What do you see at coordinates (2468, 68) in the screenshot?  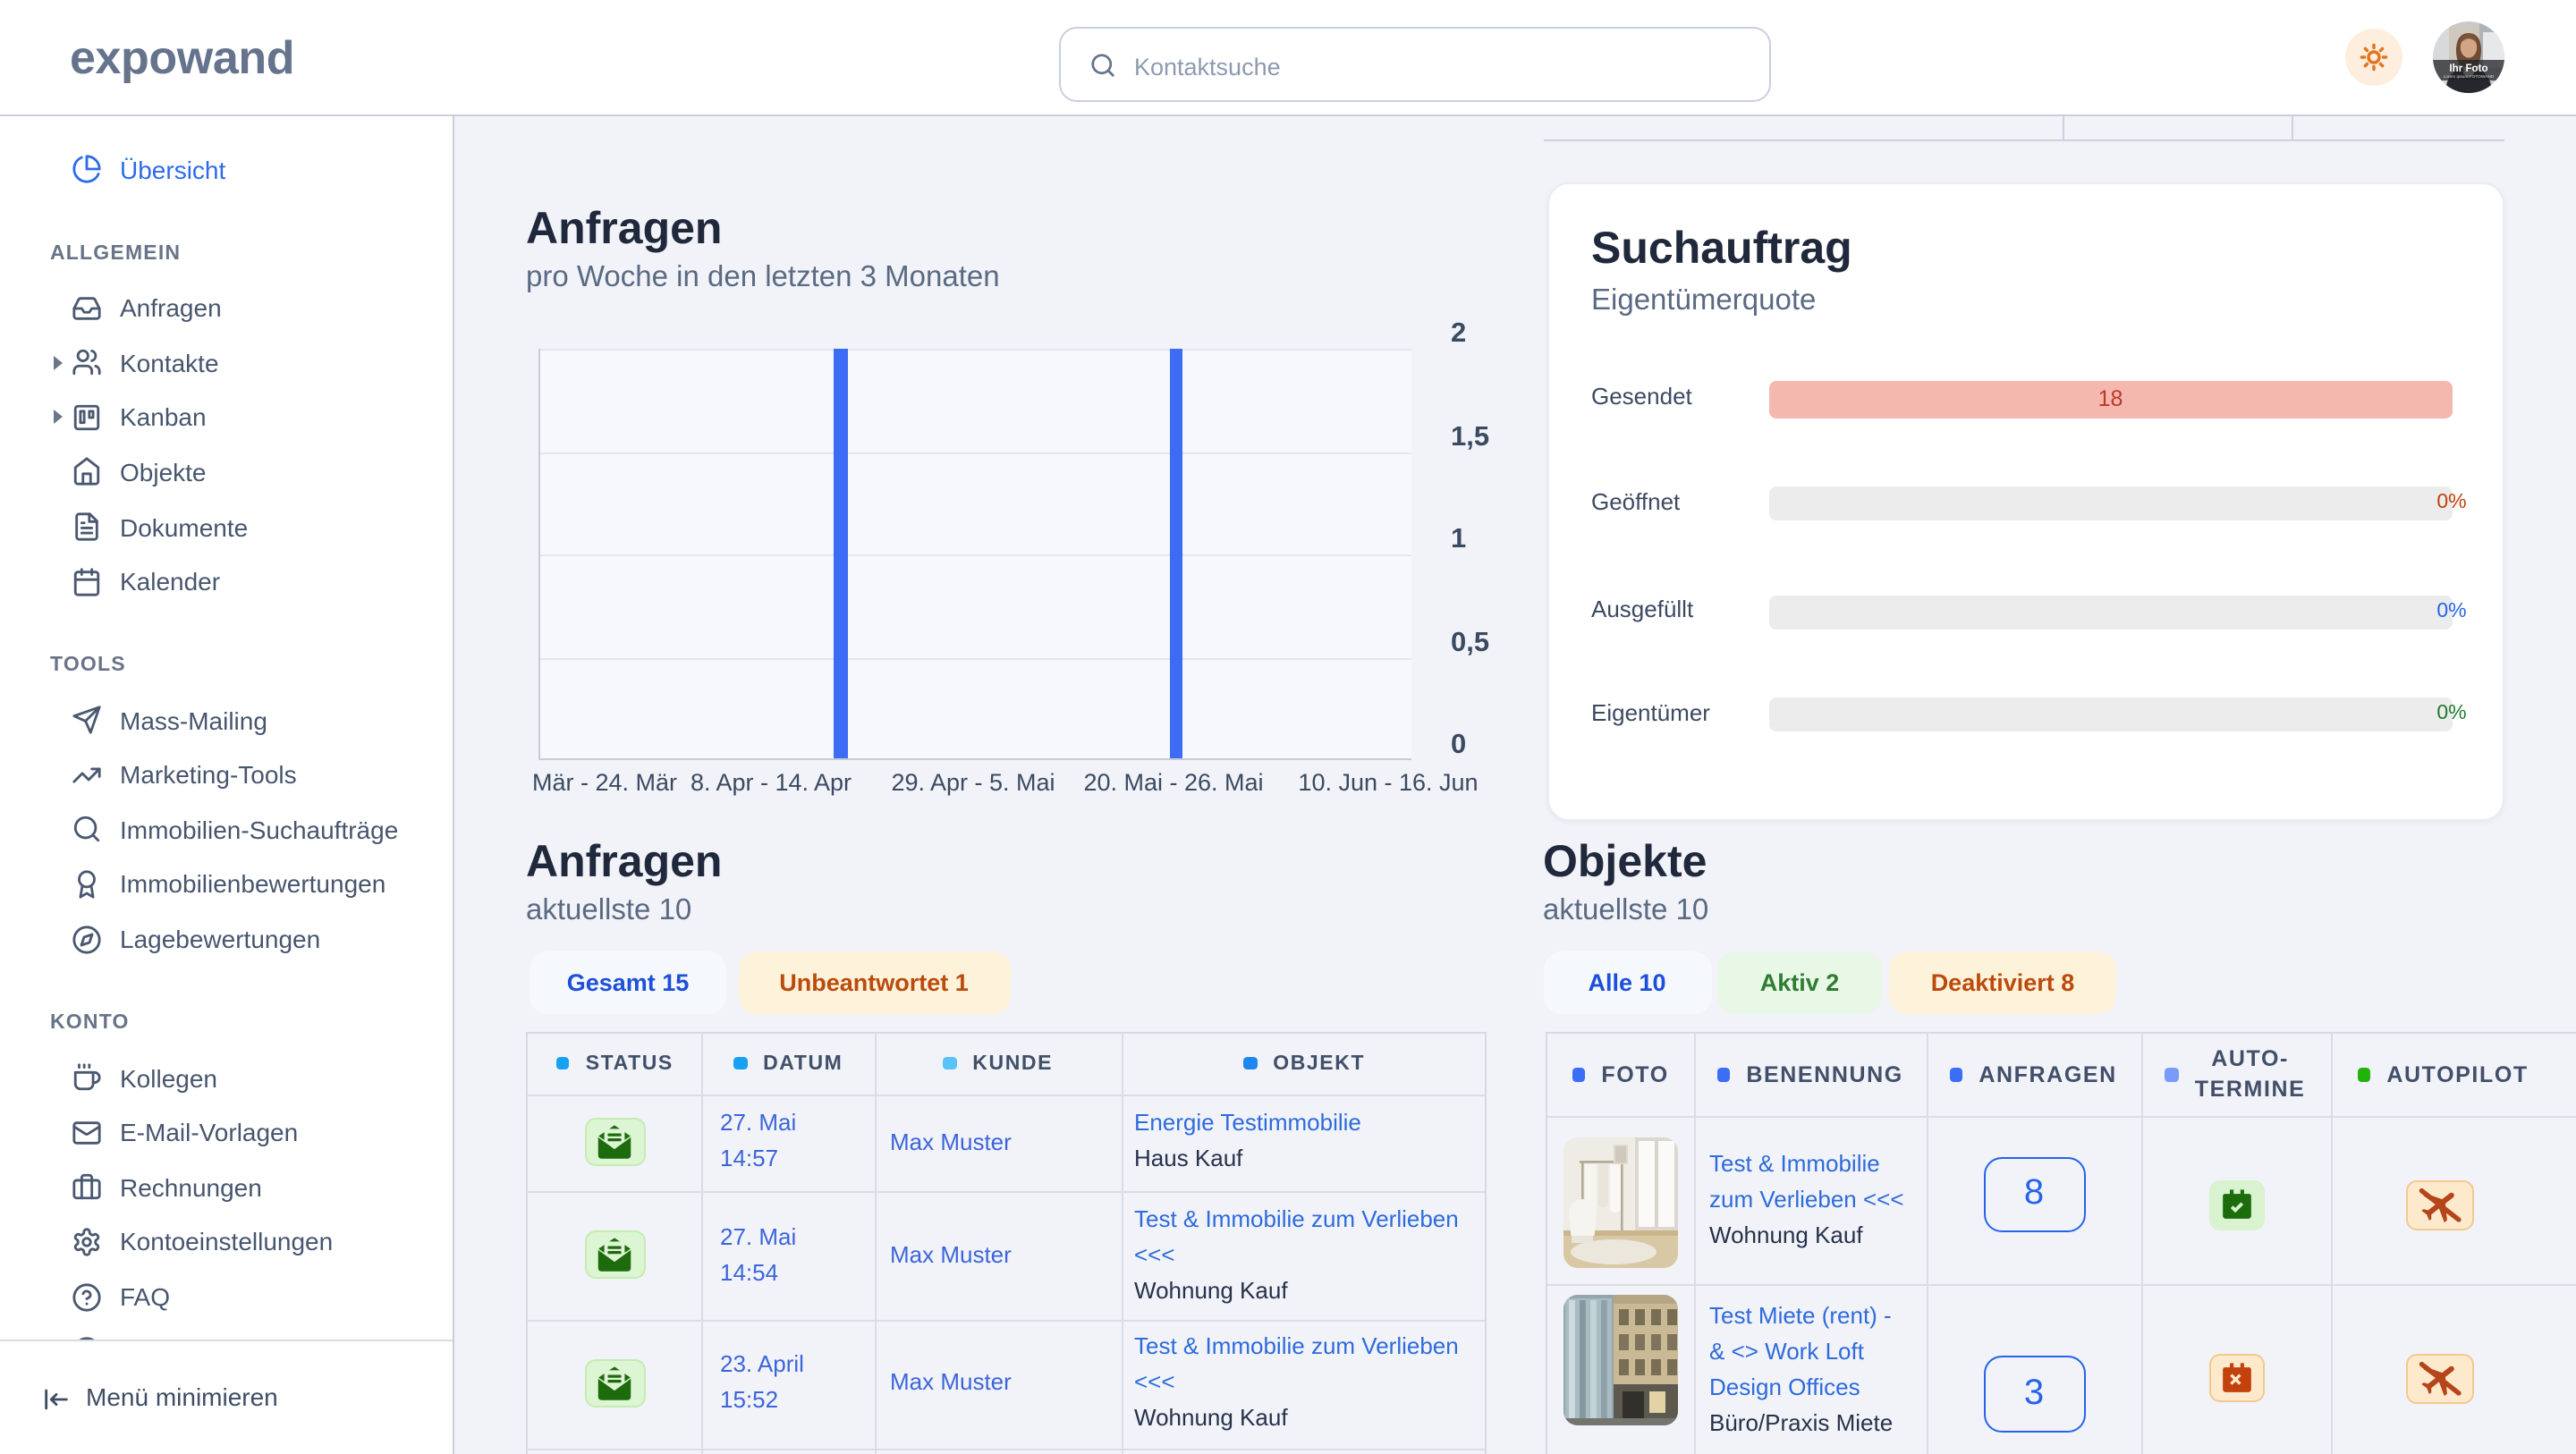 I see `svg-text: Ihr Foto` at bounding box center [2468, 68].